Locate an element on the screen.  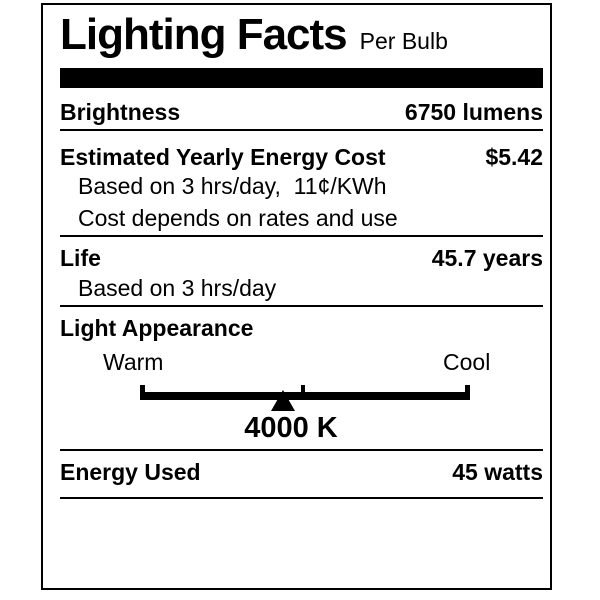
color-temperature-scale is located at coordinates (301, 405).